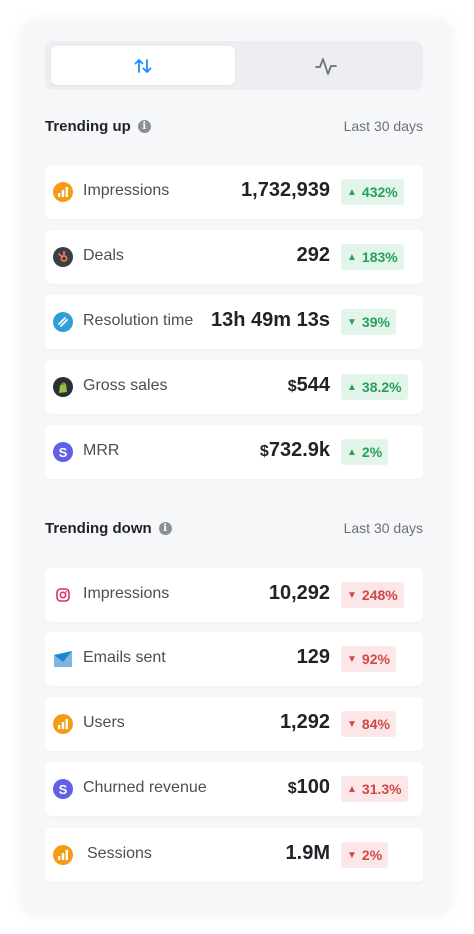  Describe the element at coordinates (365, 855) in the screenshot. I see `change-badge: ▼ 2%` at that location.